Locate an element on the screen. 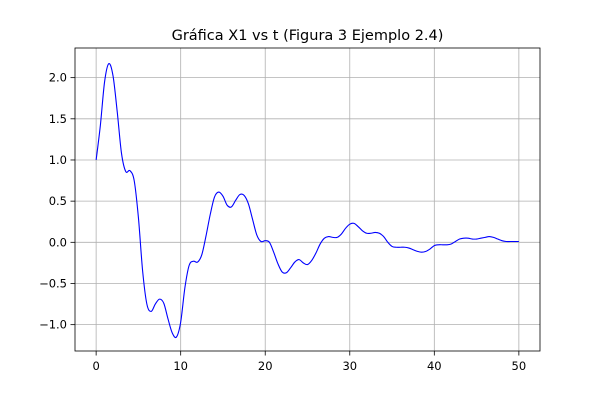 The width and height of the screenshot is (600, 400). x-tick-label: 20 is located at coordinates (265, 366).